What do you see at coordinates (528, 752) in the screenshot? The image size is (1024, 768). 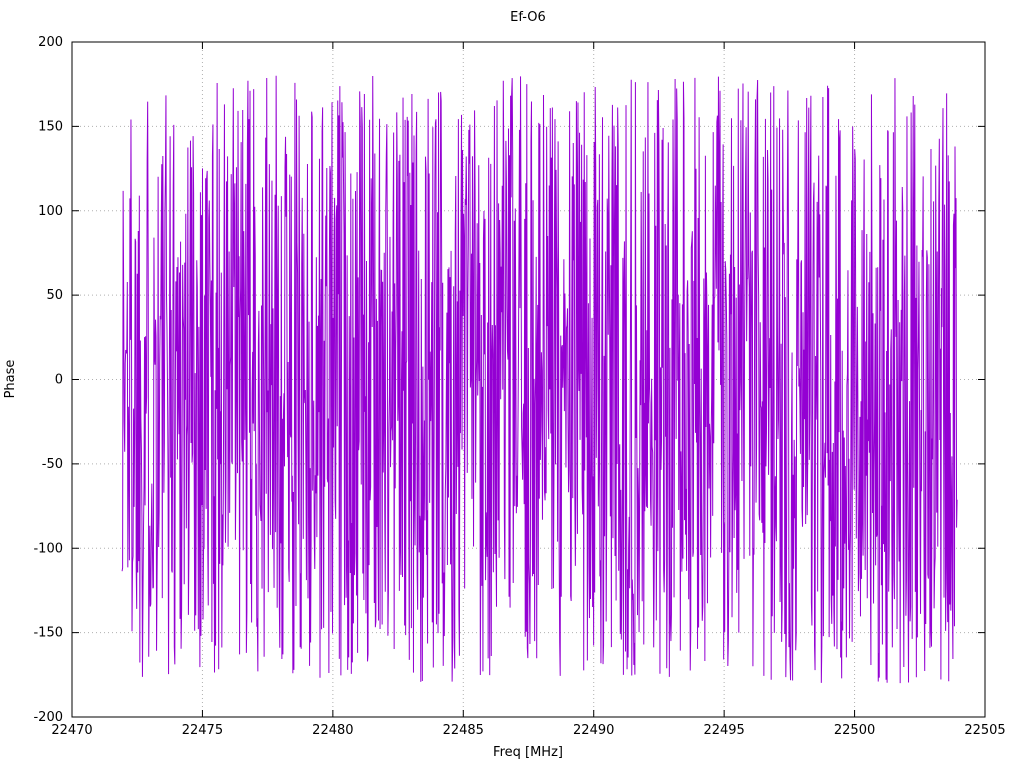 I see `x-axis-label: Freq [MHz]` at bounding box center [528, 752].